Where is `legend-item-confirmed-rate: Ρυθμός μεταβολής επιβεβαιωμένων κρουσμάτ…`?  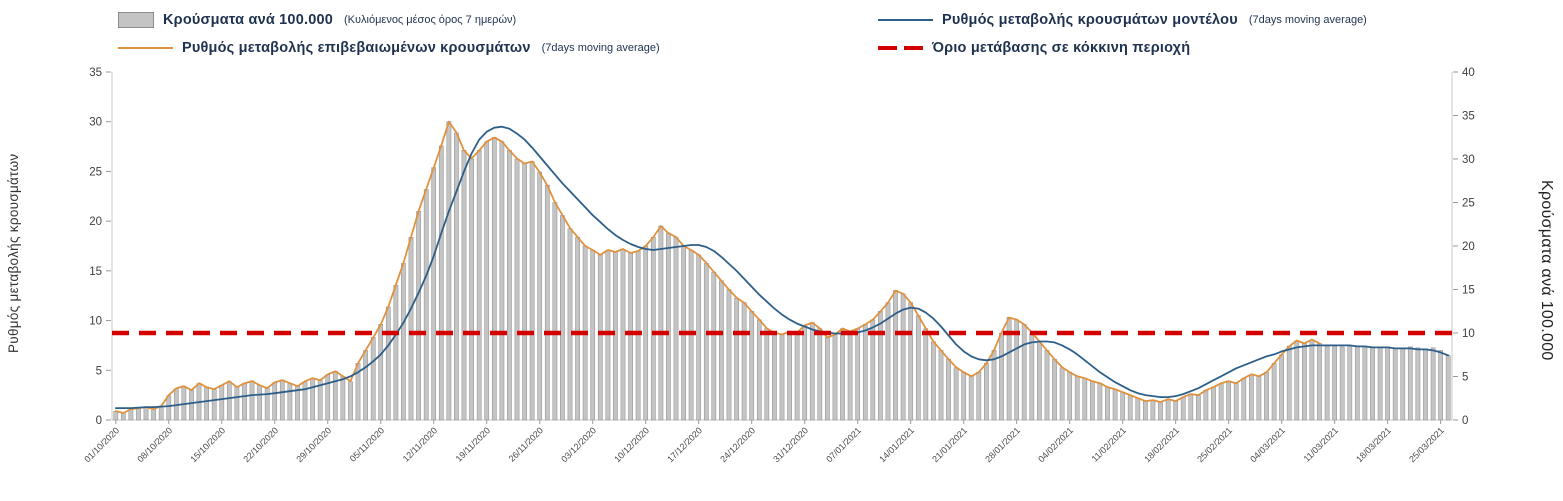 legend-item-confirmed-rate: Ρυθμός μεταβολής επιβεβαιωμένων κρουσμάτ… is located at coordinates (389, 48).